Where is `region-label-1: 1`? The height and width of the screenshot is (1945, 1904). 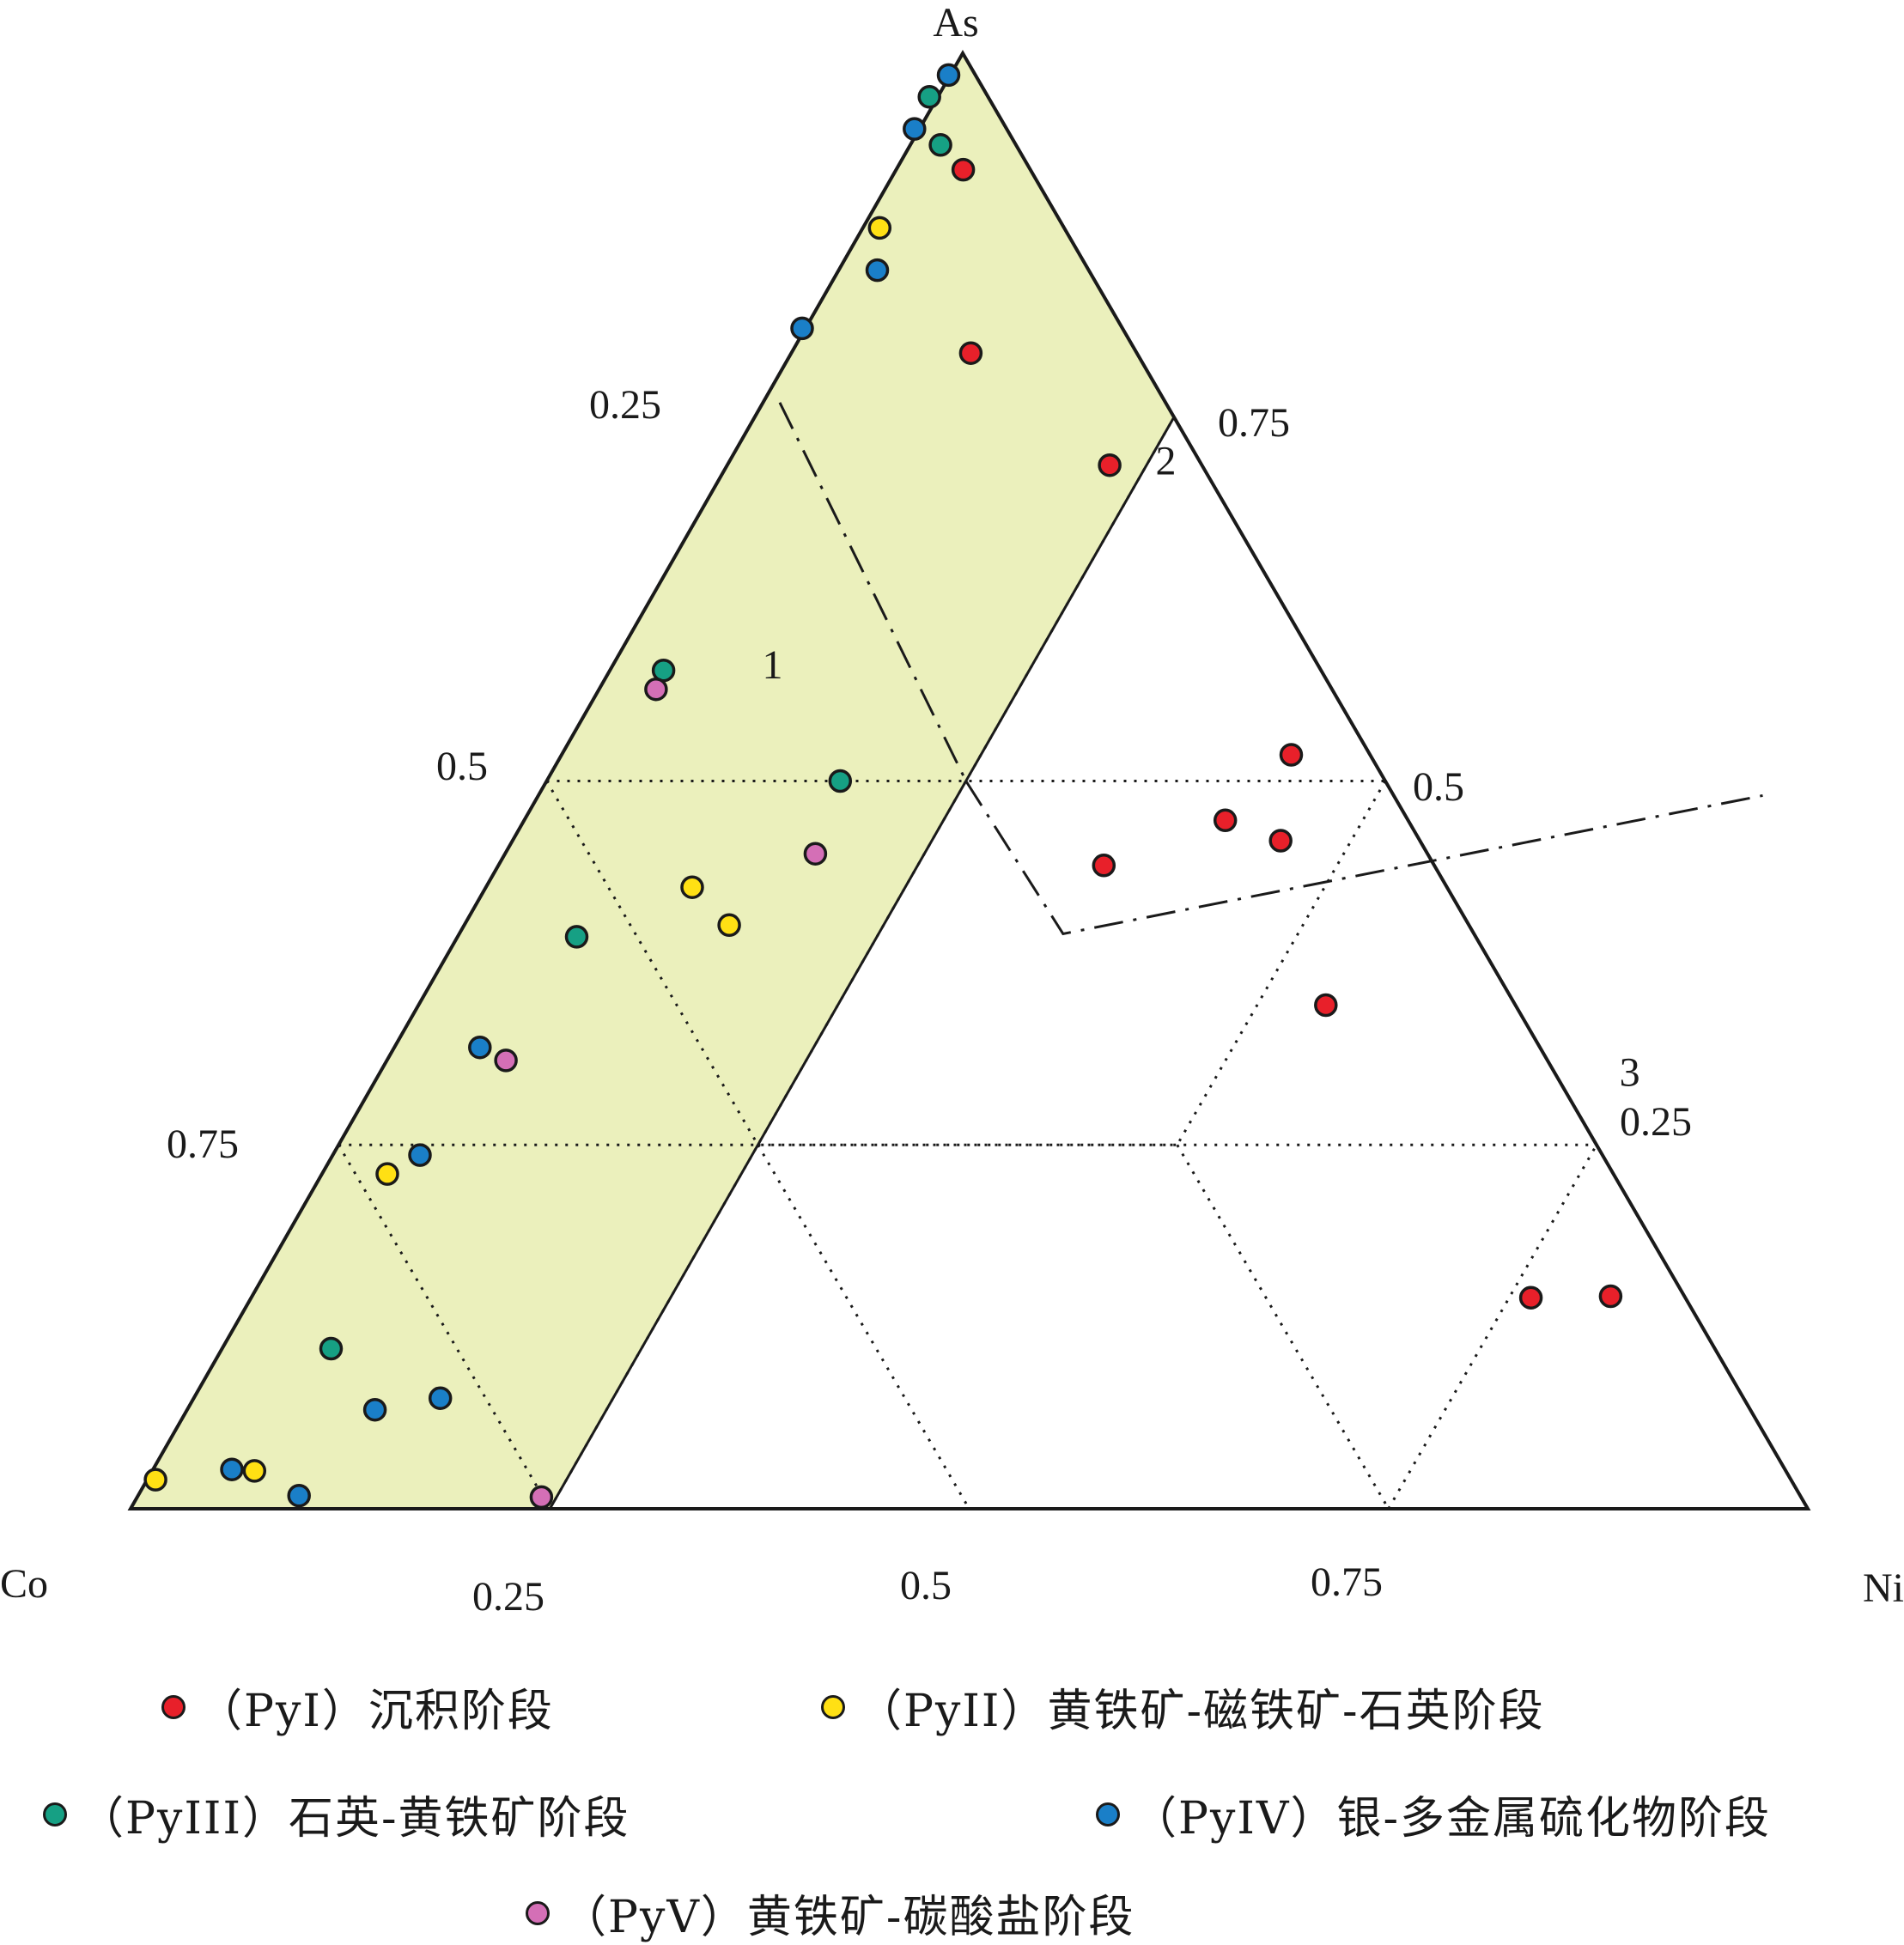 region-label-1: 1 is located at coordinates (773, 665).